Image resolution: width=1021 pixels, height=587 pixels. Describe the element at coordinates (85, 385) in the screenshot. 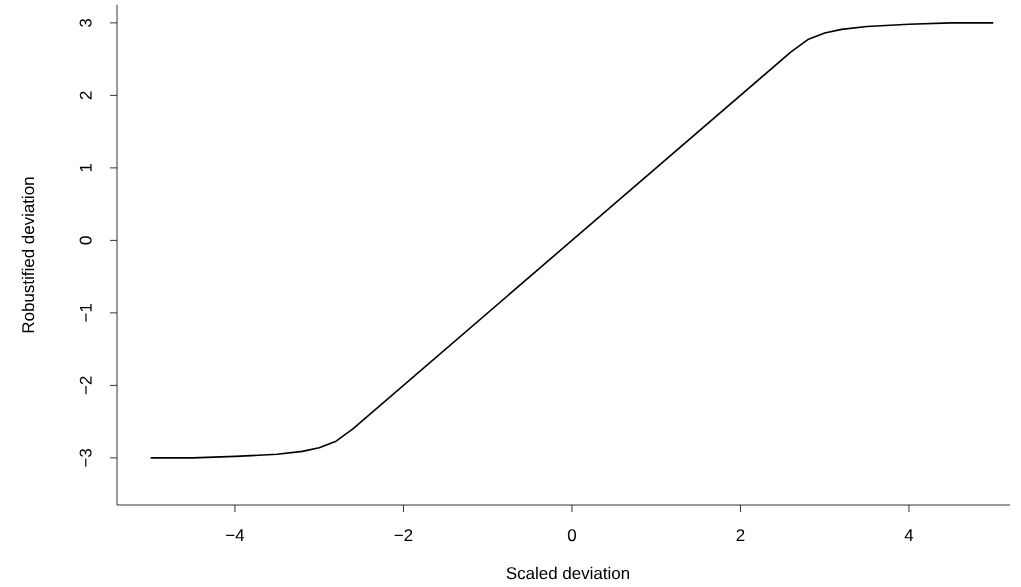

I see `y-tick-label: −2` at that location.